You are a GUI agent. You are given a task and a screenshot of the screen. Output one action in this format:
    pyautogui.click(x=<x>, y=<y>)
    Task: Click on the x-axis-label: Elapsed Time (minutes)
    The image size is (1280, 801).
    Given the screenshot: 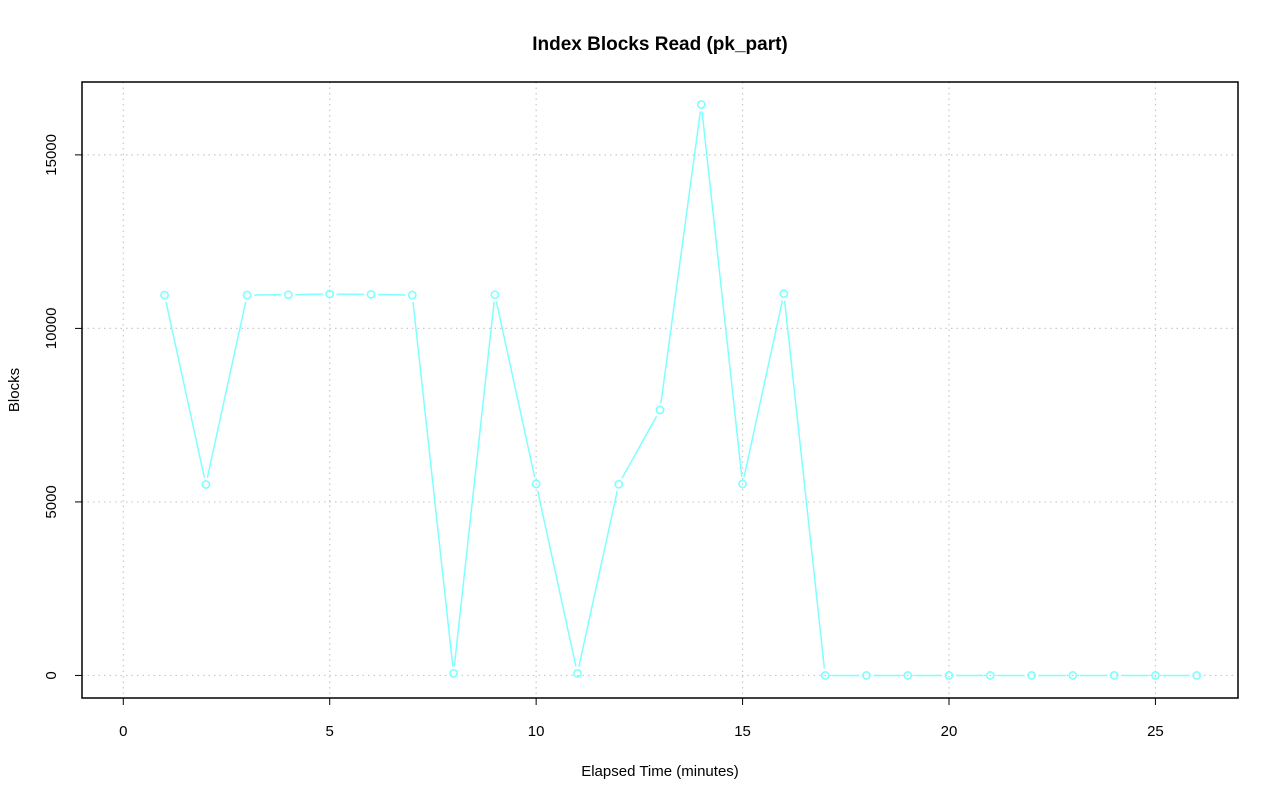 What is the action you would take?
    pyautogui.click(x=660, y=771)
    